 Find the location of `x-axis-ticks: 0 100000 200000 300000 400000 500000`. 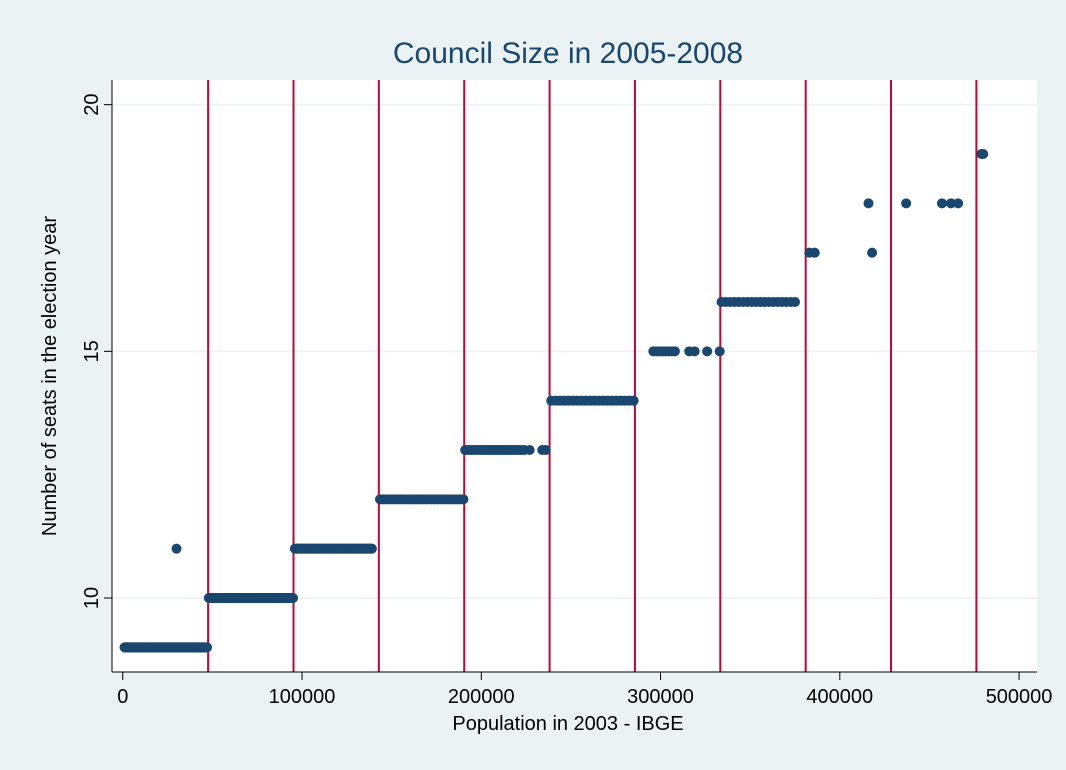

x-axis-ticks: 0 100000 200000 300000 400000 500000 is located at coordinates (584, 690).